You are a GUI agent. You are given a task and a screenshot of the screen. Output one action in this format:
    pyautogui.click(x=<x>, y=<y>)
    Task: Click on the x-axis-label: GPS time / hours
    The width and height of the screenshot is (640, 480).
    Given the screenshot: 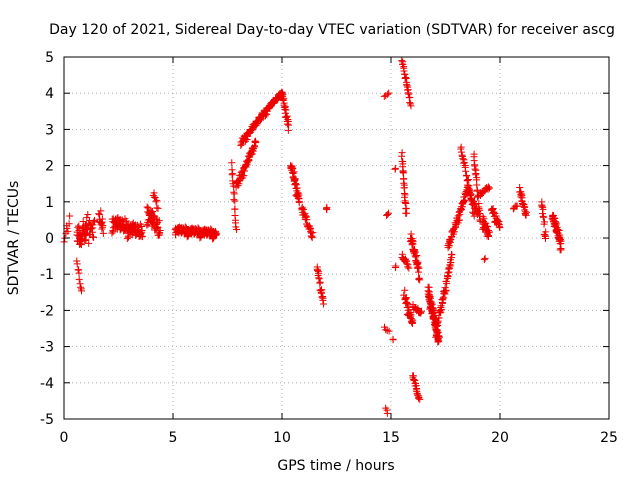 What is the action you would take?
    pyautogui.click(x=335, y=466)
    